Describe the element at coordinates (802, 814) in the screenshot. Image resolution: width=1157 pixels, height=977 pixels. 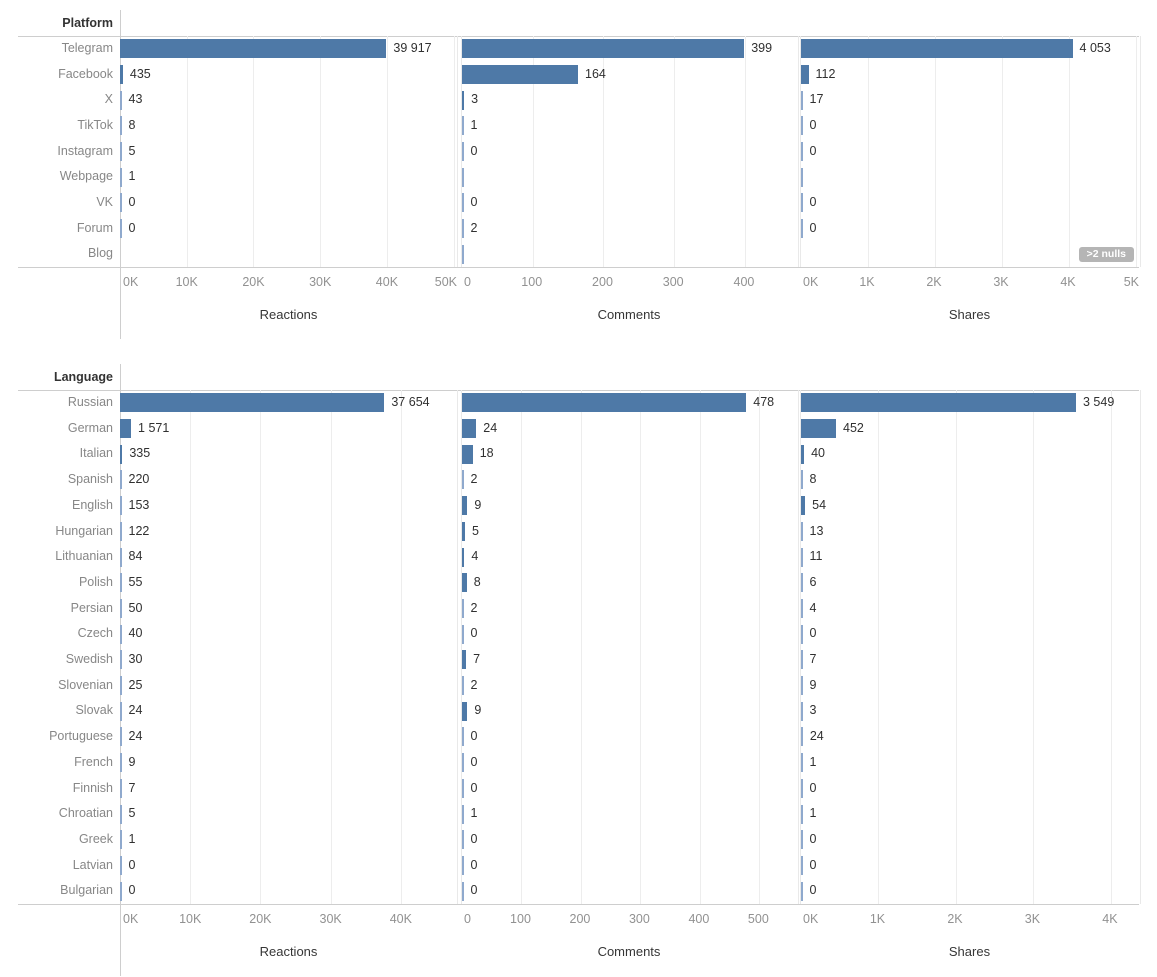
I see `bar-chroatian-shares` at that location.